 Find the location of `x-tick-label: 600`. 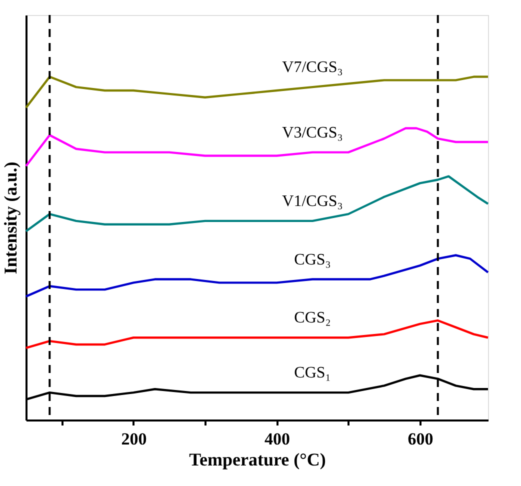

x-tick-label: 600 is located at coordinates (421, 439).